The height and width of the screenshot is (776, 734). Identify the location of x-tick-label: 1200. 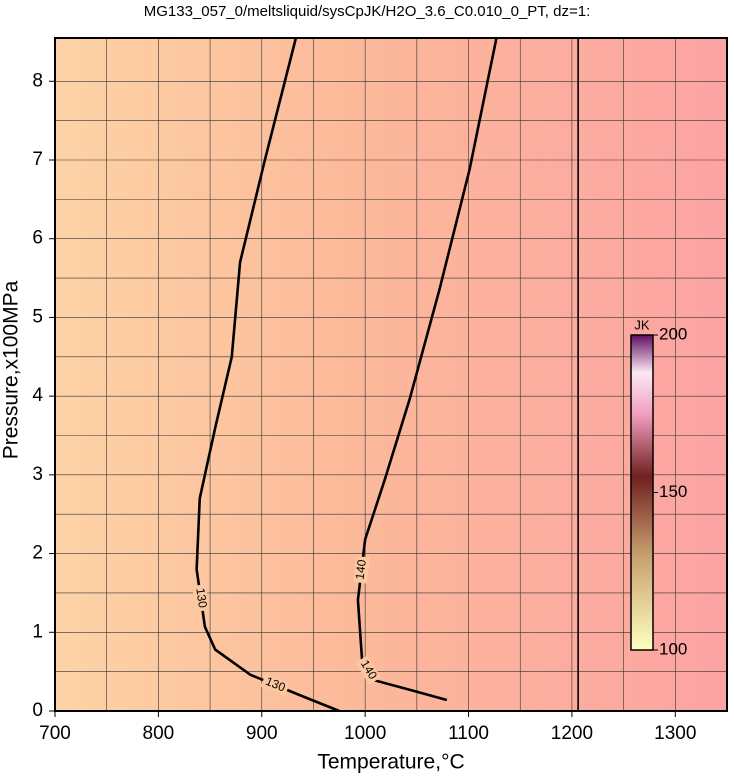
(572, 733).